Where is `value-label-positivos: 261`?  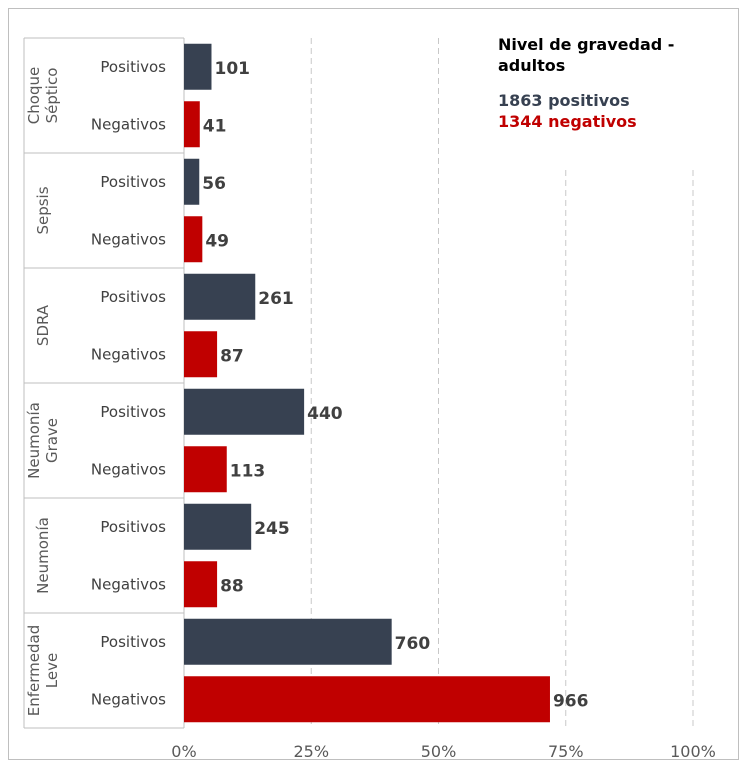 value-label-positivos: 261 is located at coordinates (276, 299).